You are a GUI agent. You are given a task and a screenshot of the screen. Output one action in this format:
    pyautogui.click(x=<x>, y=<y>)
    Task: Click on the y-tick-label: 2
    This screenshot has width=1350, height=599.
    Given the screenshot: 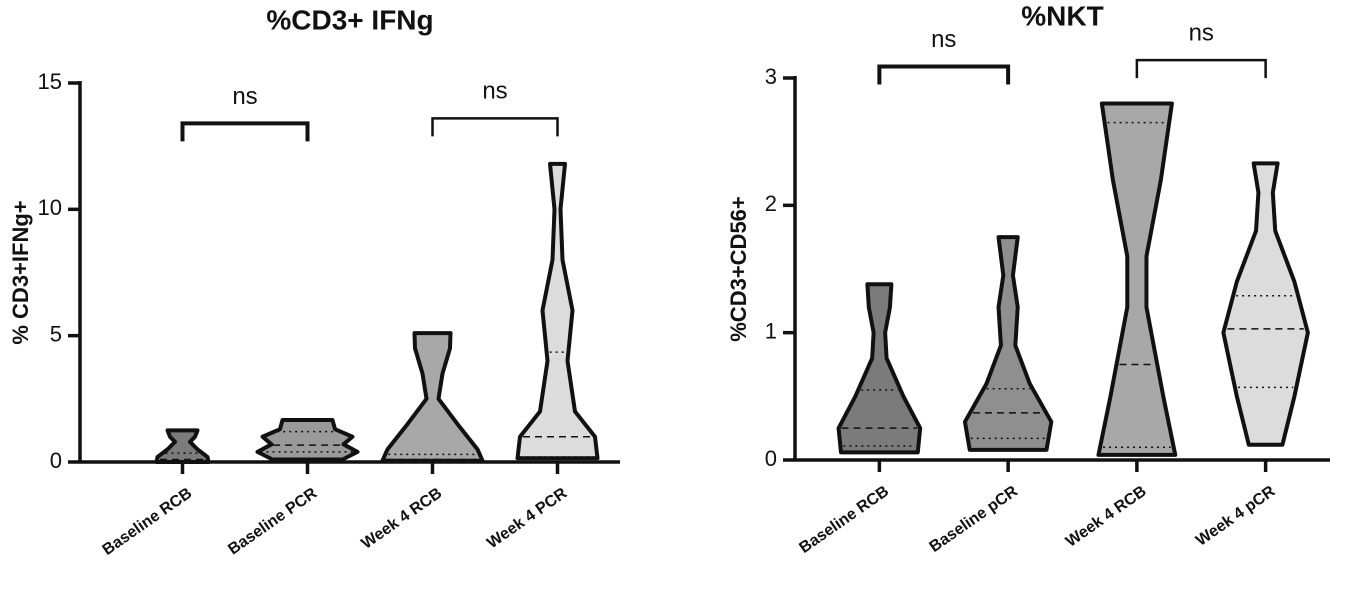 What is the action you would take?
    pyautogui.click(x=771, y=203)
    